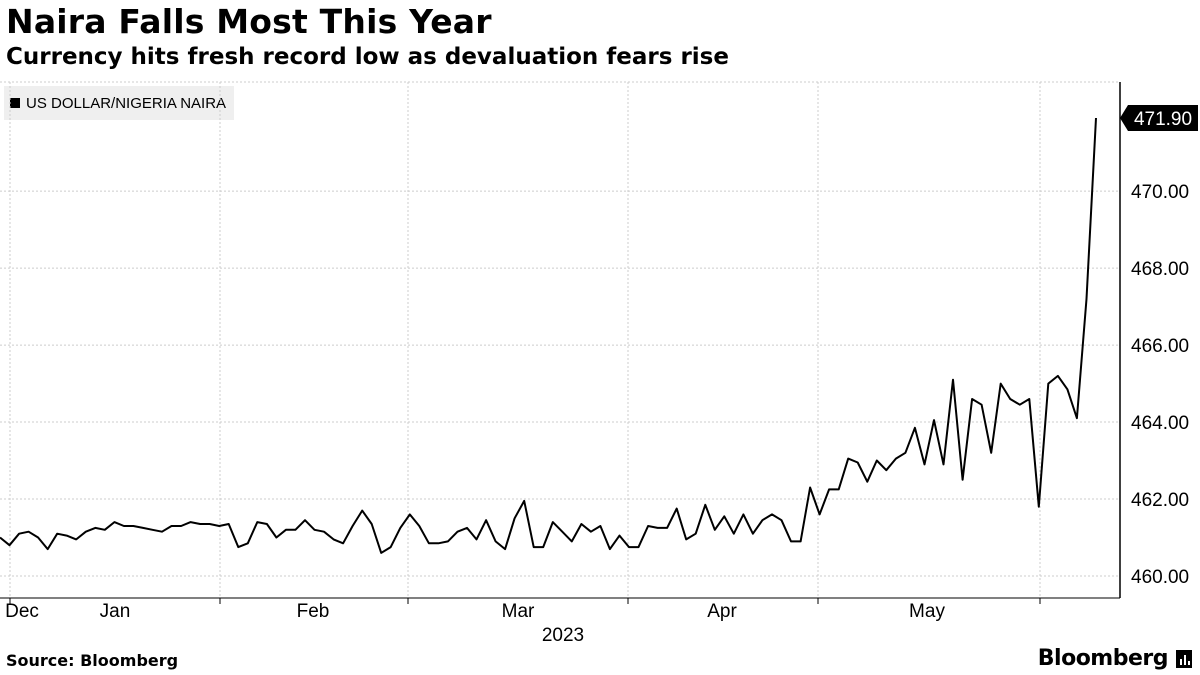 This screenshot has width=1200, height=675. I want to click on last-value-label: 471.90, so click(1163, 119).